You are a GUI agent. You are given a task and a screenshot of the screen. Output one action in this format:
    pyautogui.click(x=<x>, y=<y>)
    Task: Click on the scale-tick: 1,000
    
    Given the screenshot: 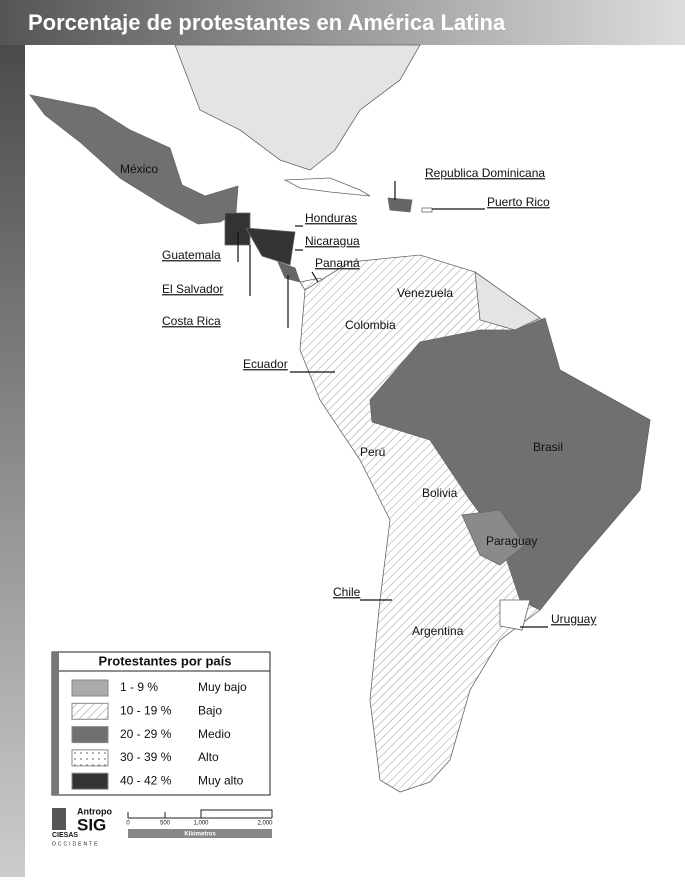 What is the action you would take?
    pyautogui.click(x=201, y=824)
    